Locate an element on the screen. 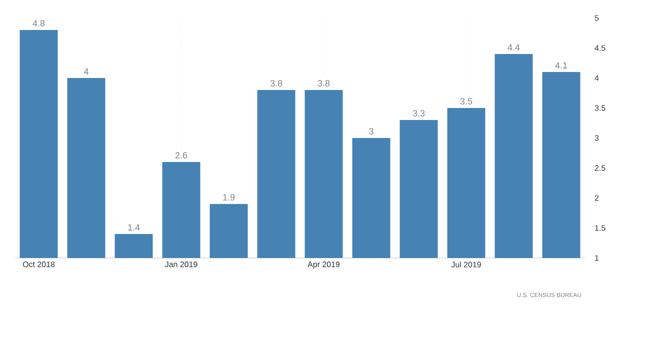  data-label: 3.3 is located at coordinates (418, 113).